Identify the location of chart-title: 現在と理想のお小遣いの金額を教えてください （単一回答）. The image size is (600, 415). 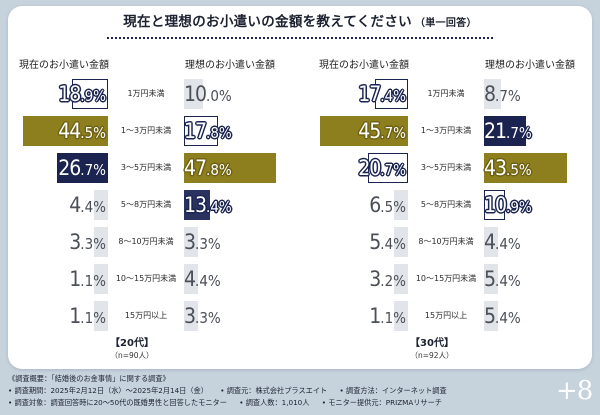
(300, 20).